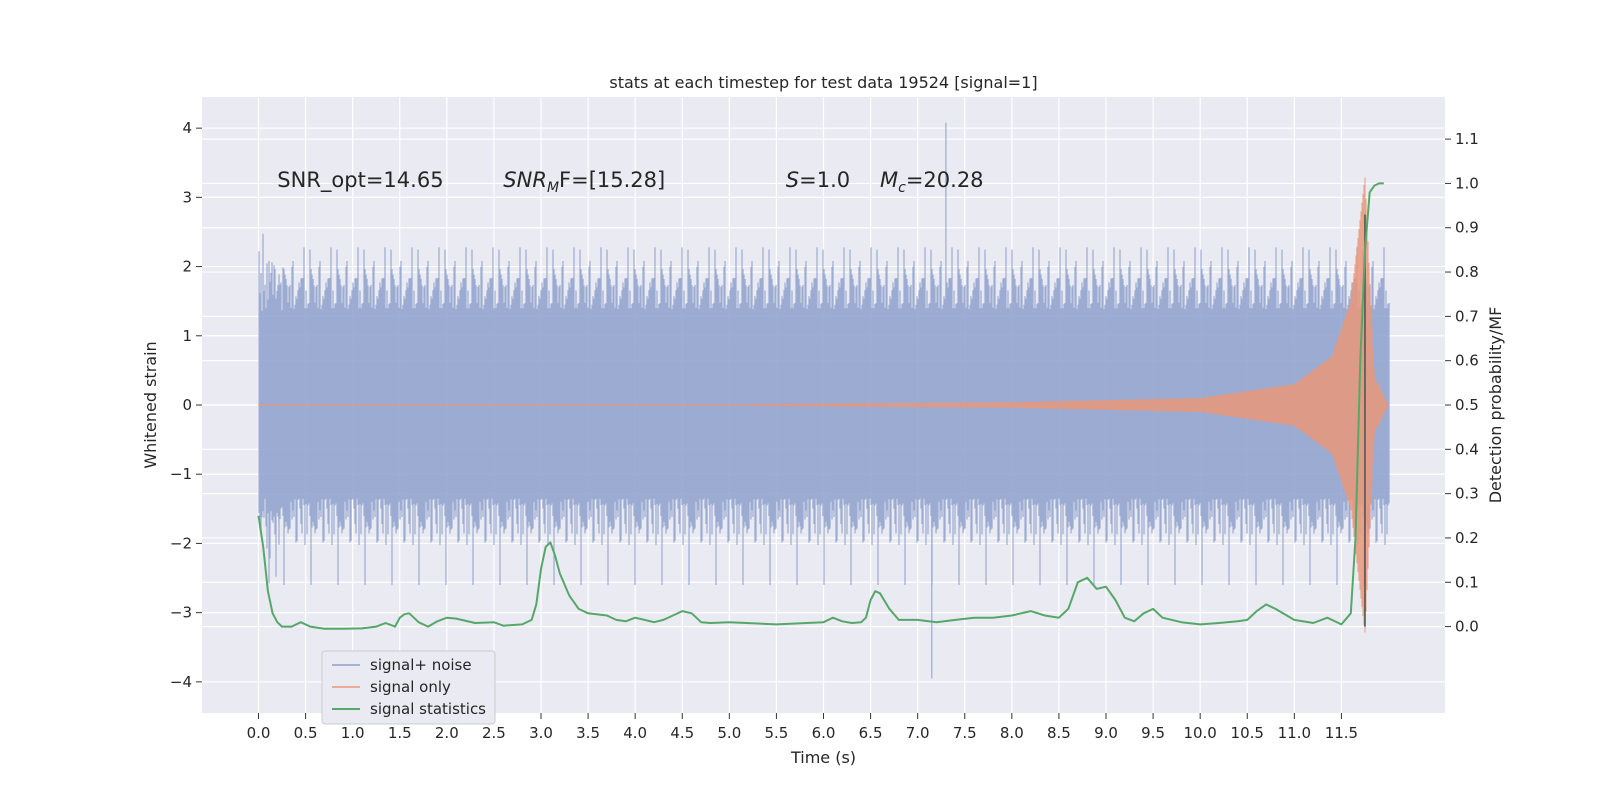 Image resolution: width=1600 pixels, height=804 pixels. I want to click on legend-box, so click(408, 687).